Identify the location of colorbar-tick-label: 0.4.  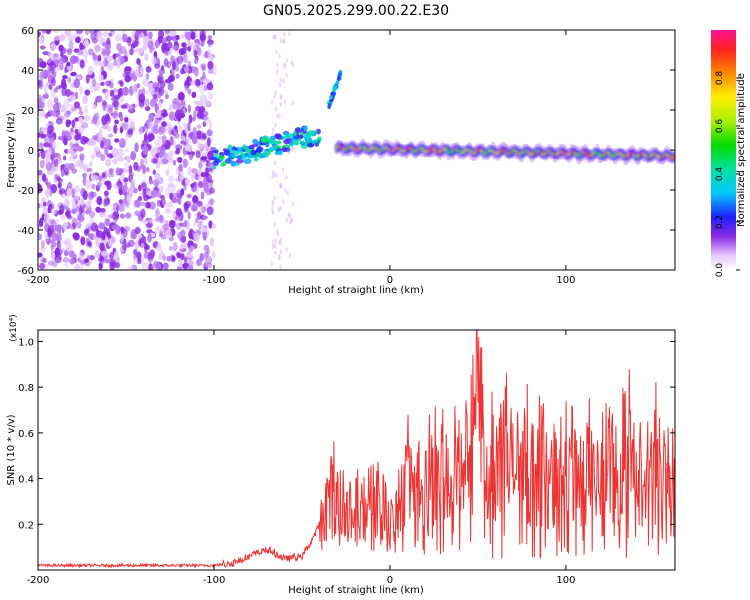
(720, 174).